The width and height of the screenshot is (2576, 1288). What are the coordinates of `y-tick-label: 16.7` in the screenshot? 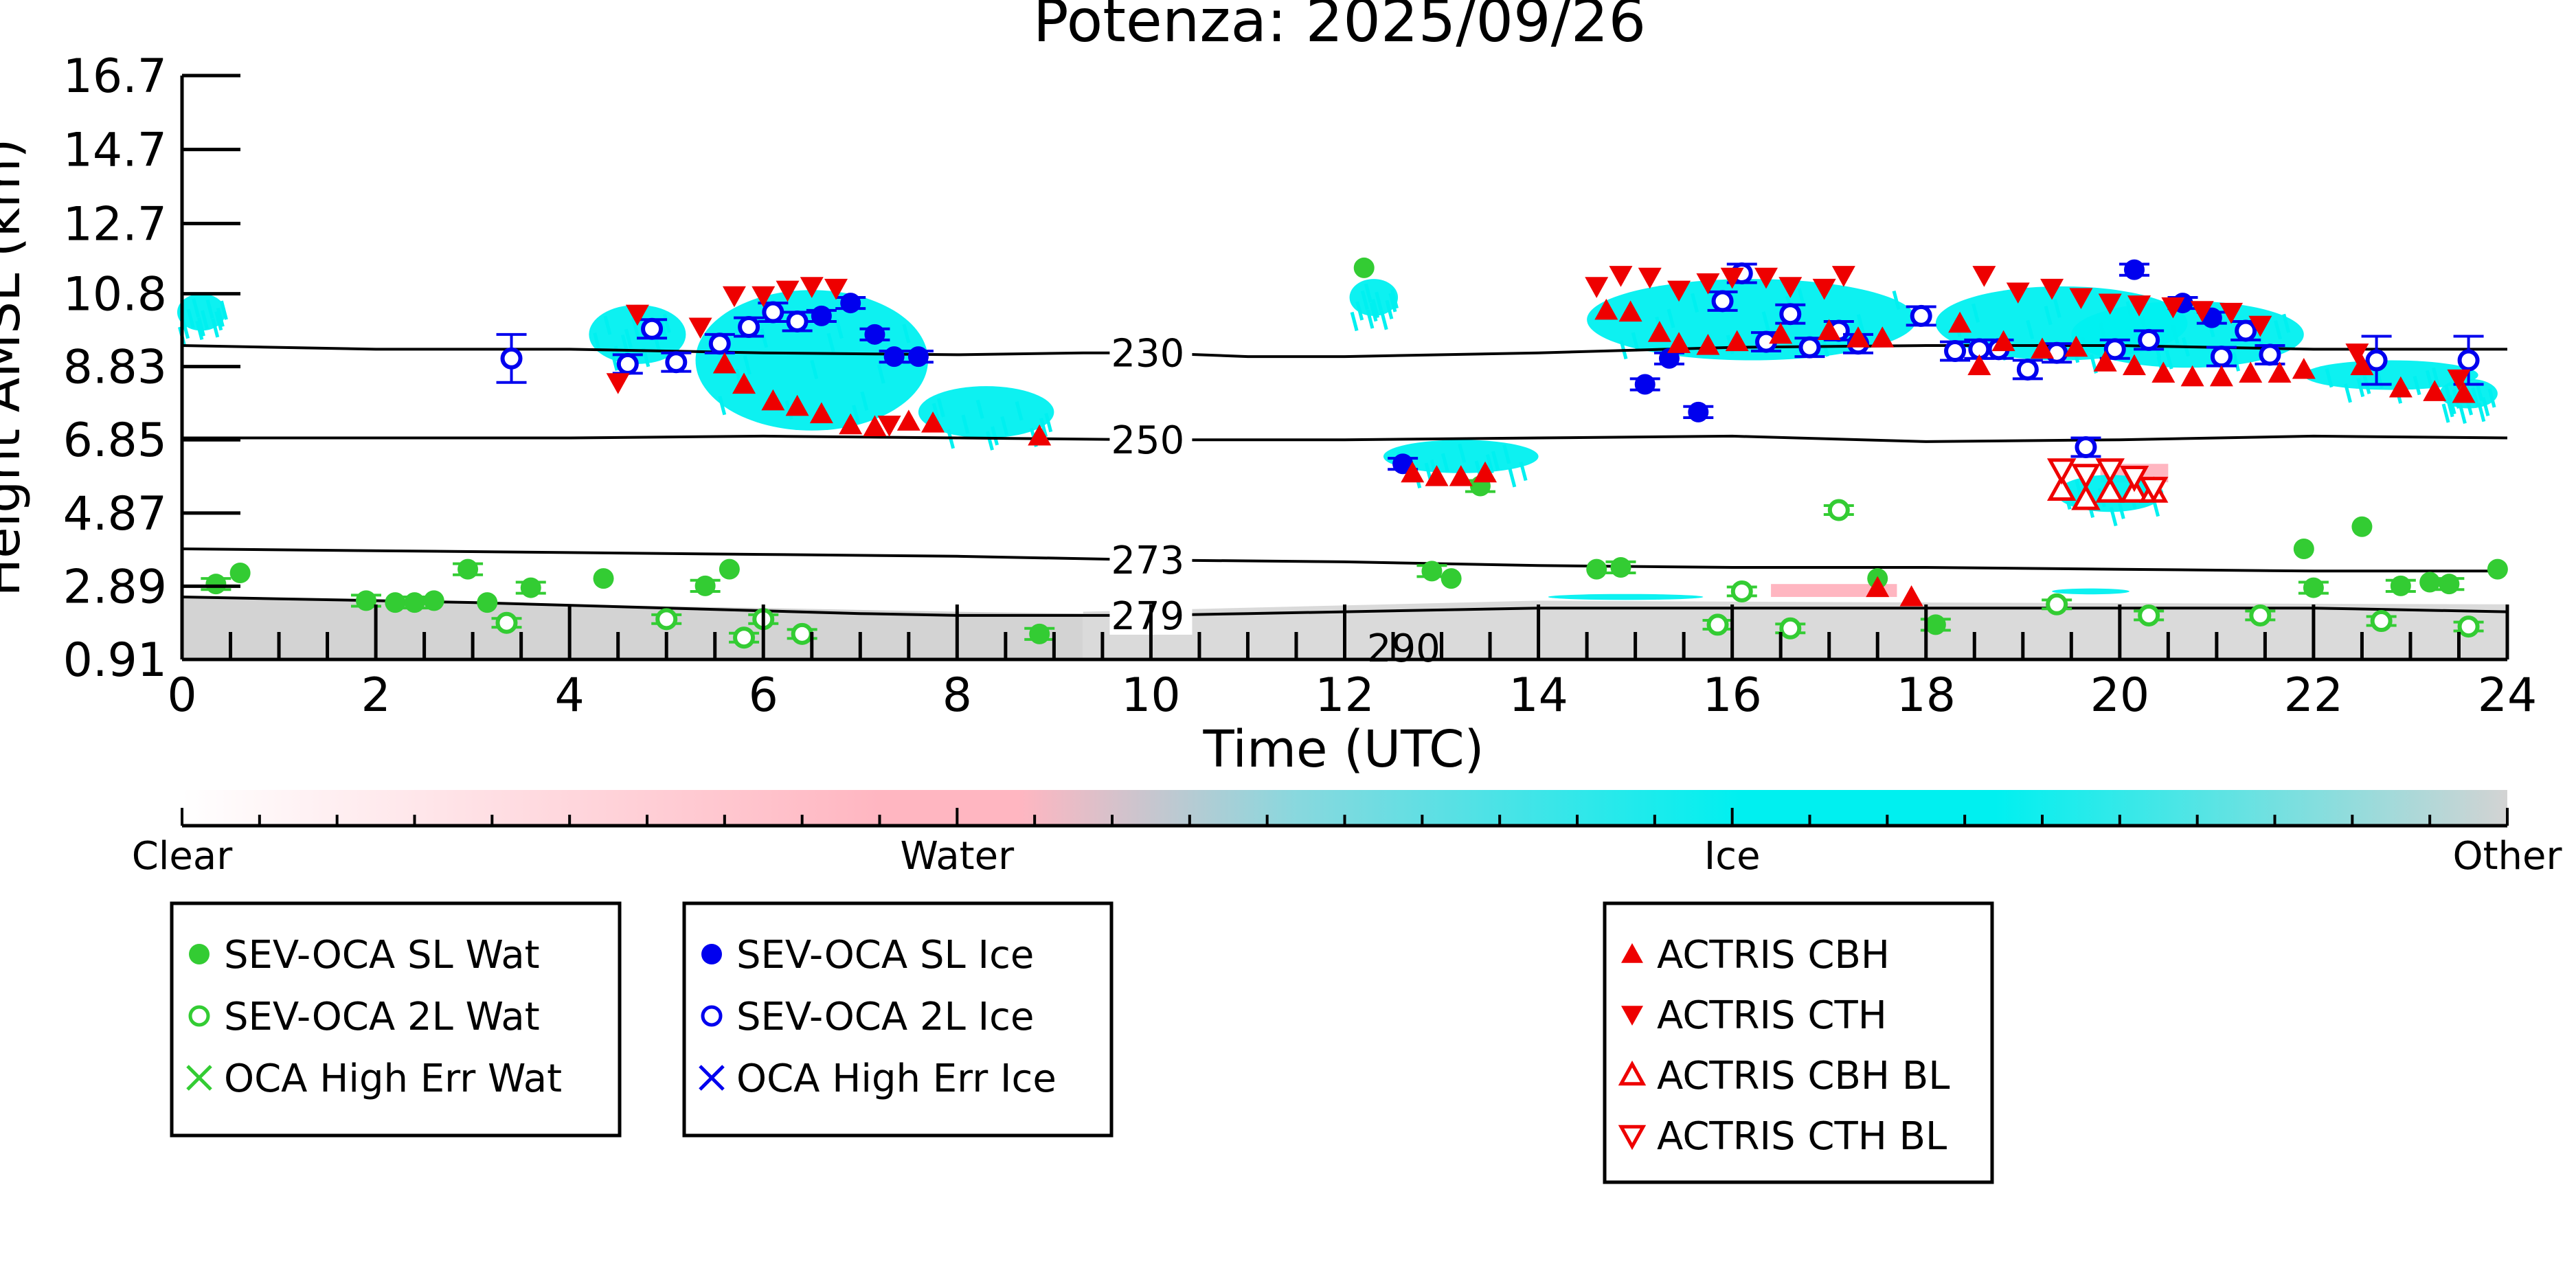 It's located at (115, 76).